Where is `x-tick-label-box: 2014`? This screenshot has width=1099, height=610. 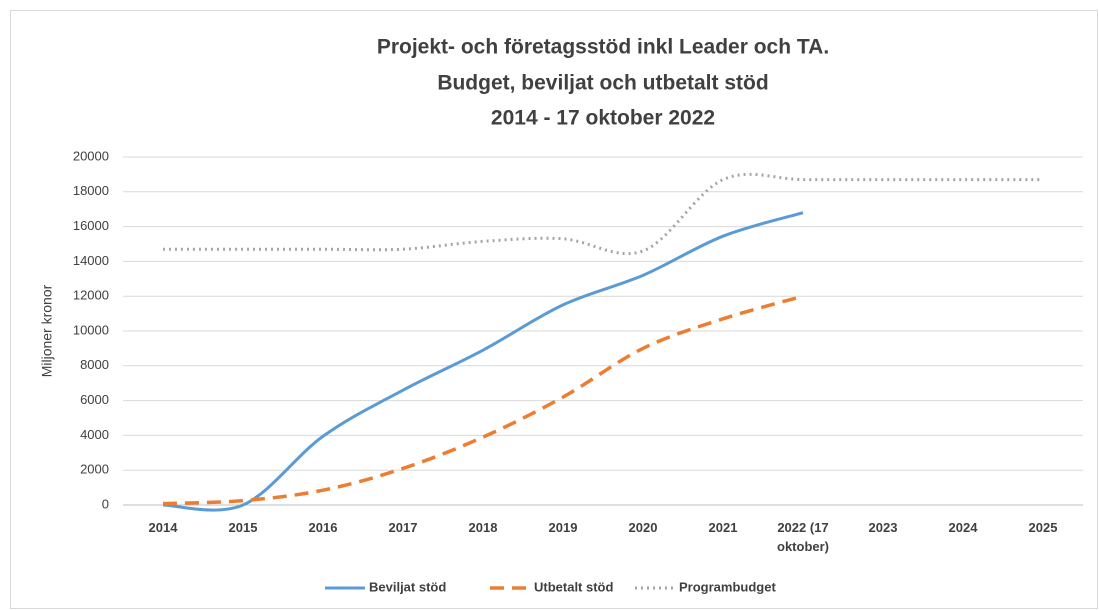
x-tick-label-box: 2014 is located at coordinates (163, 527).